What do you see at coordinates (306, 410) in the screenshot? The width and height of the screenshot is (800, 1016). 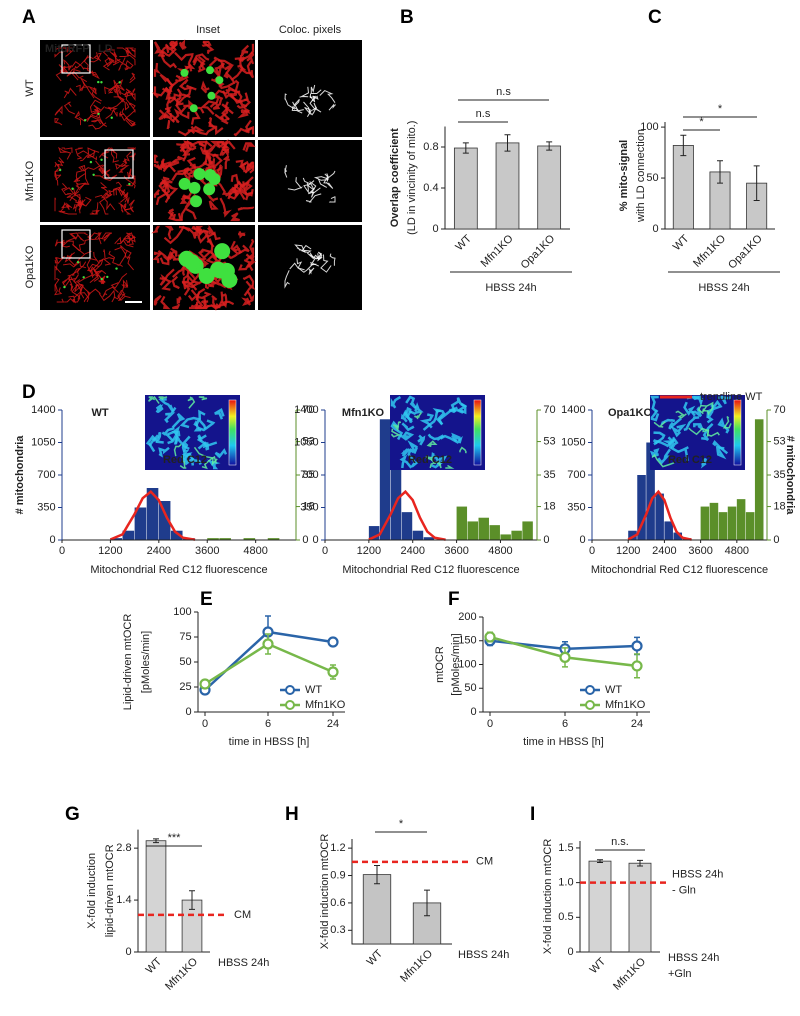 I see `y-tick-label: 1400` at bounding box center [306, 410].